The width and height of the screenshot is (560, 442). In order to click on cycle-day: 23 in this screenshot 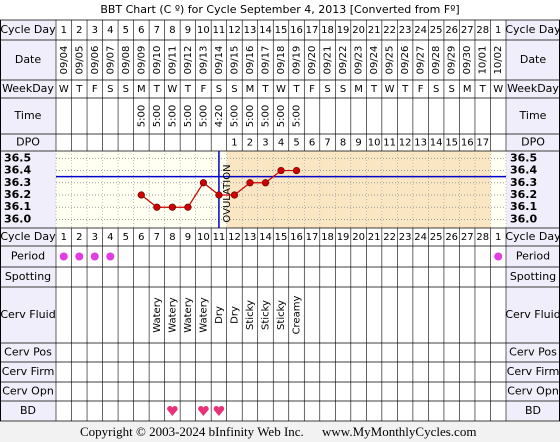, I will do `click(405, 237)`.